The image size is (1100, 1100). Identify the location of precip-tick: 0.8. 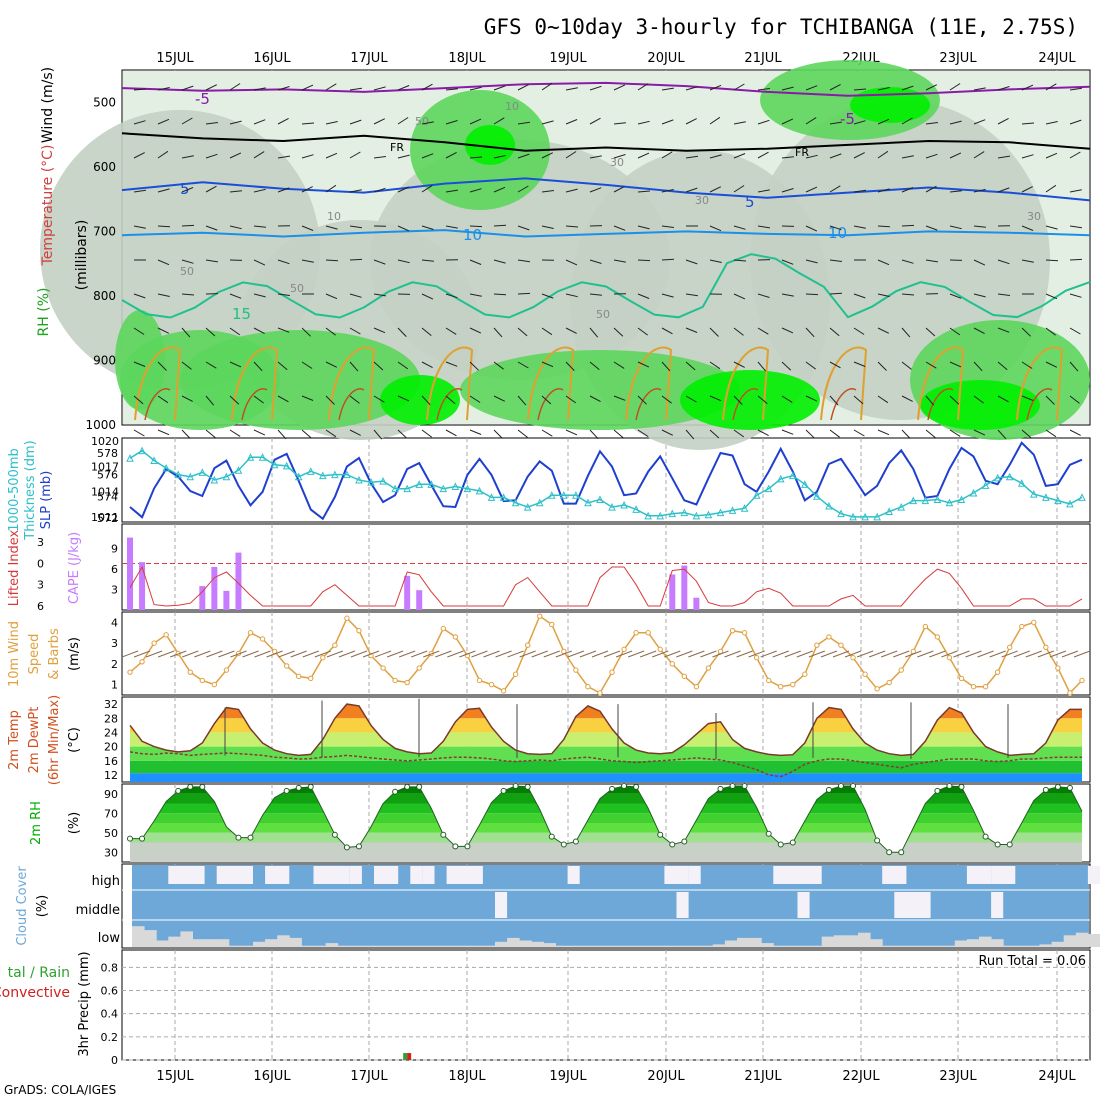
(110, 967).